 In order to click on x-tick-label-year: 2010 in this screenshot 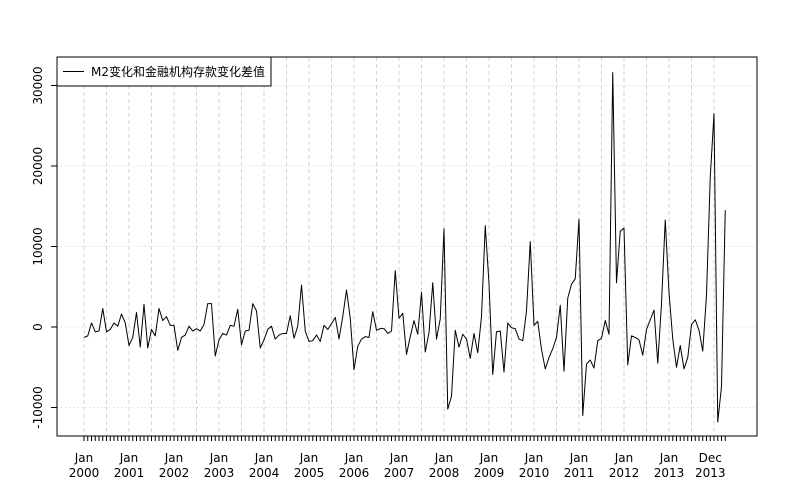, I will do `click(534, 473)`.